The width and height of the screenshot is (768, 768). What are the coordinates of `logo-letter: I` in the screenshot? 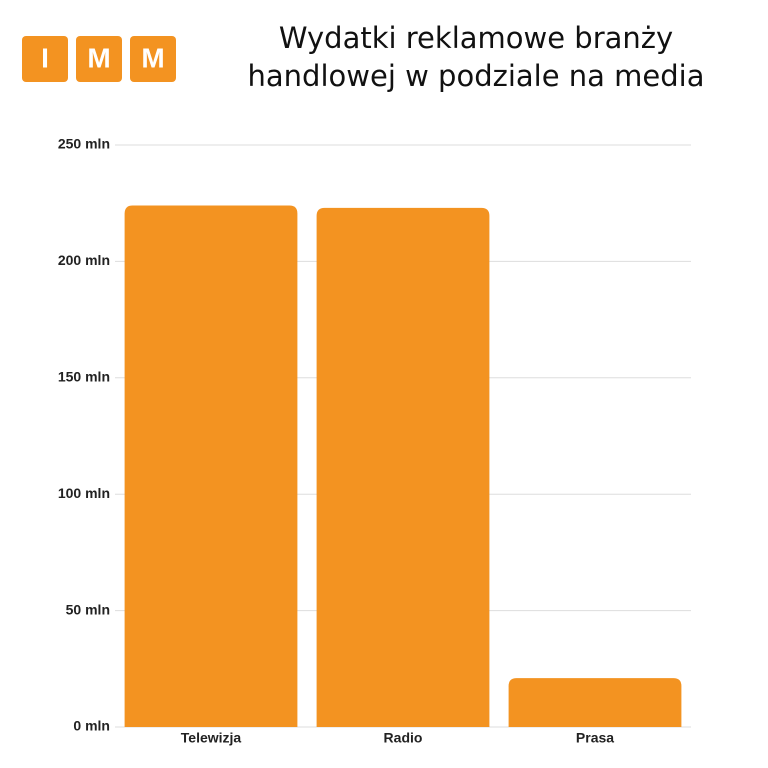 It's located at (45, 57).